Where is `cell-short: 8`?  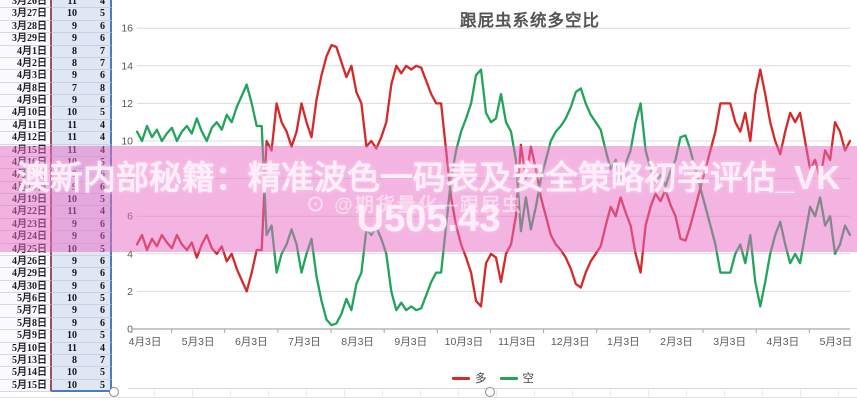 cell-short: 8 is located at coordinates (97, 88).